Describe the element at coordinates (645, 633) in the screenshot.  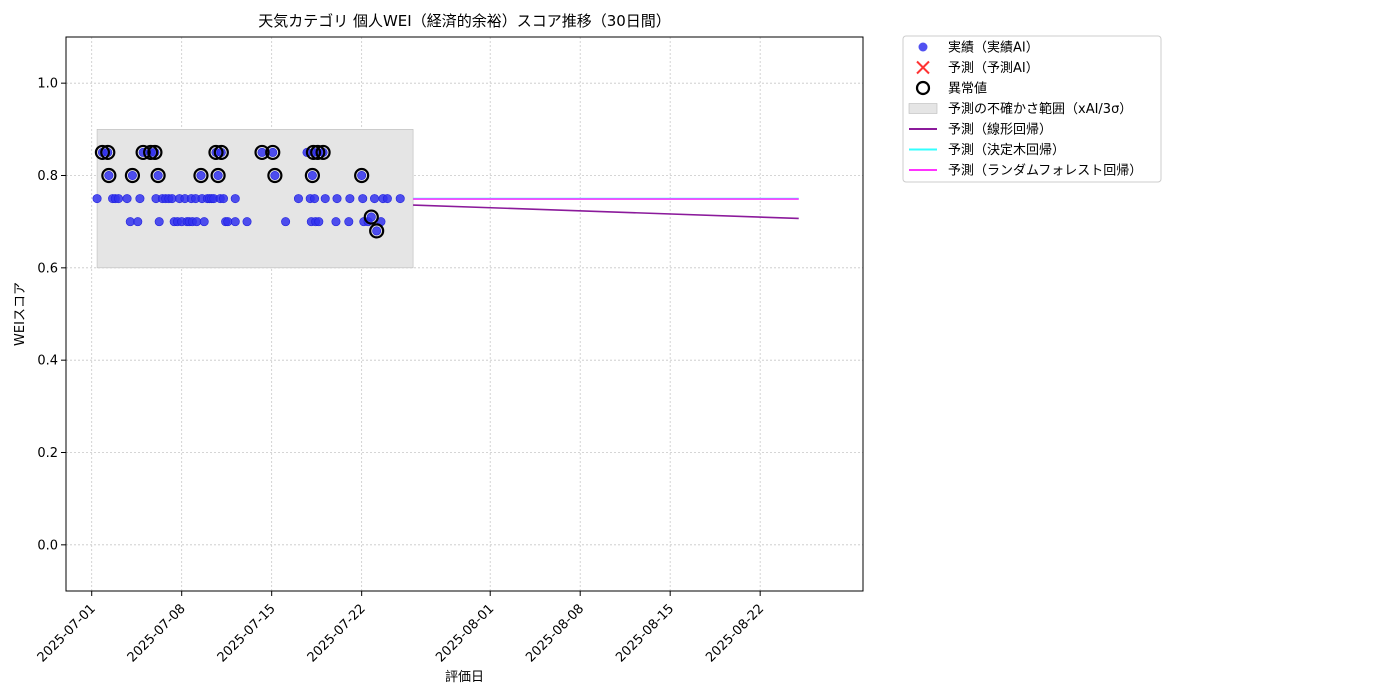
I see `x-tick-label: 2025-08-15` at that location.